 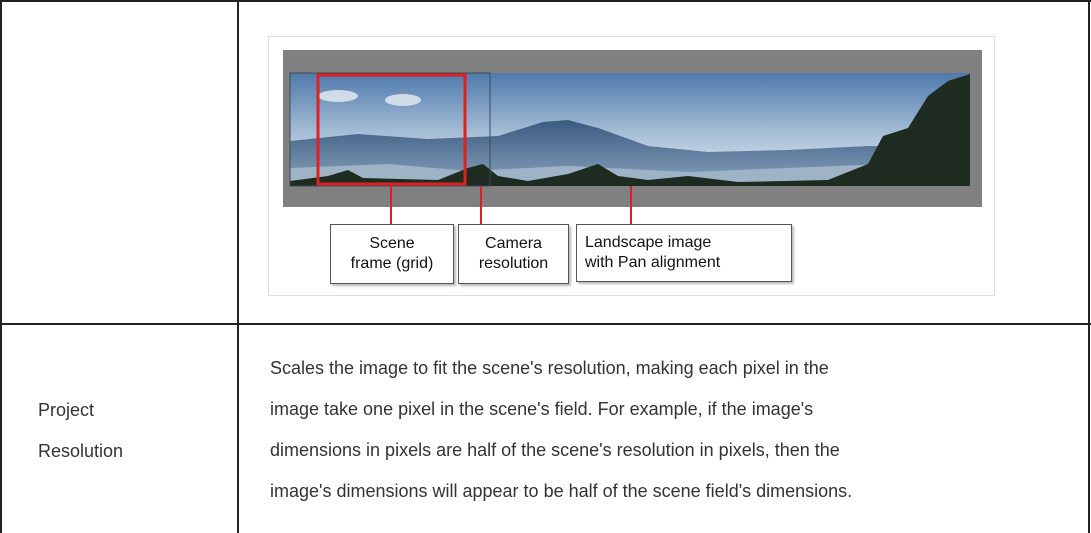 What do you see at coordinates (1089, 266) in the screenshot?
I see `table-border-right` at bounding box center [1089, 266].